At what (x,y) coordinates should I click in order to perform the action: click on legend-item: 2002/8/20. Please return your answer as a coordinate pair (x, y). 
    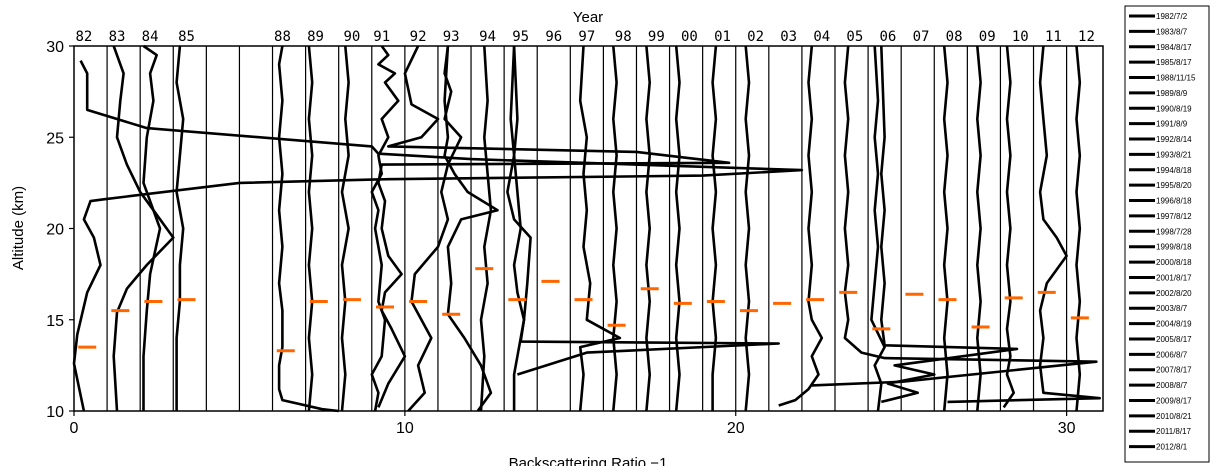
    Looking at the image, I should click on (1160, 293).